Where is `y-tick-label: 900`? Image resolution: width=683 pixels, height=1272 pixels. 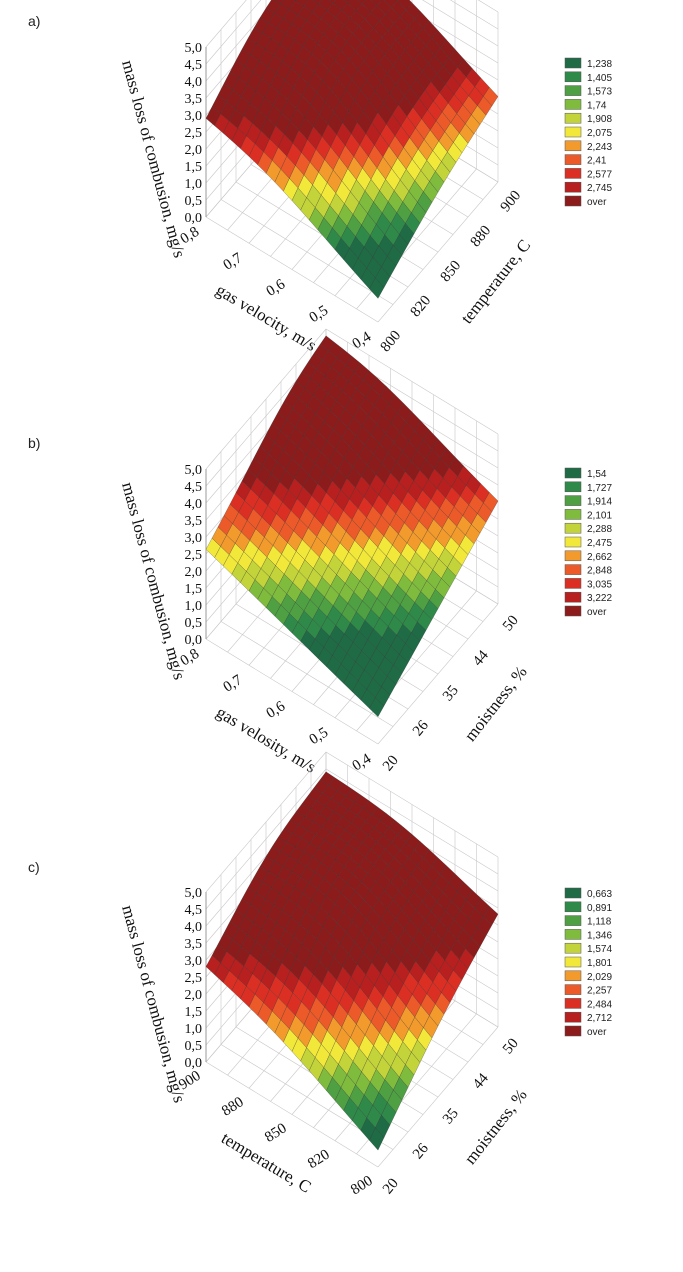
y-tick-label: 900 is located at coordinates (511, 202).